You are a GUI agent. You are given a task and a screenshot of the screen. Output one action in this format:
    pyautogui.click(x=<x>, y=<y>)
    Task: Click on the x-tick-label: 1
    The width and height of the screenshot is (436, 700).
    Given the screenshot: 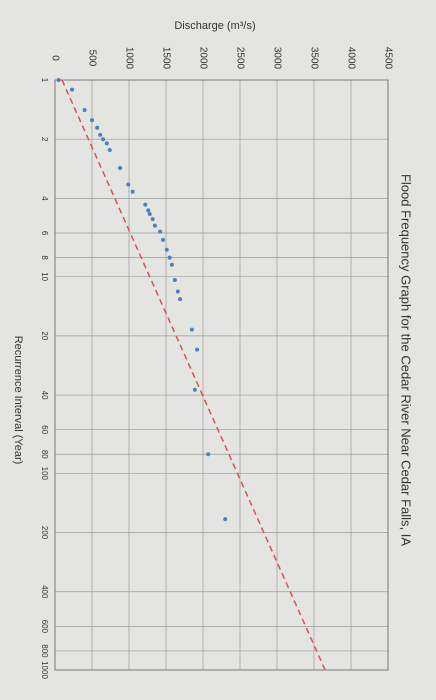 What is the action you would take?
    pyautogui.click(x=44, y=80)
    